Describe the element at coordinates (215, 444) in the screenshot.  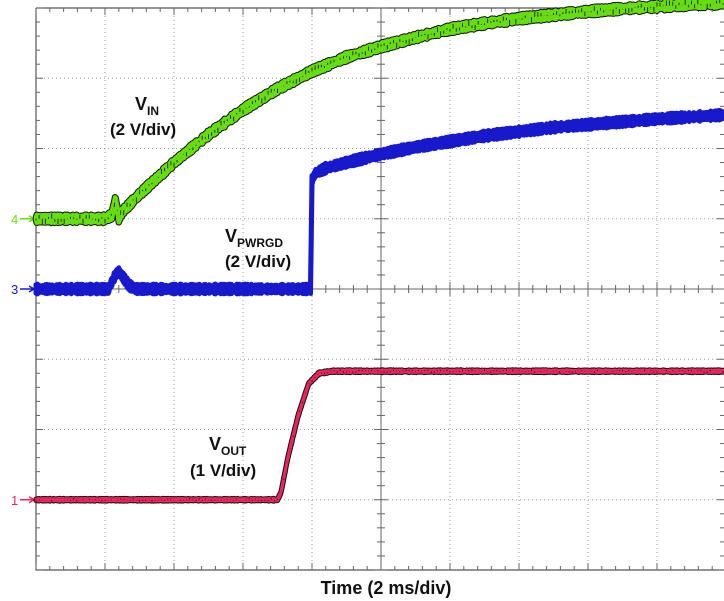
I see `vout-label-main: V` at that location.